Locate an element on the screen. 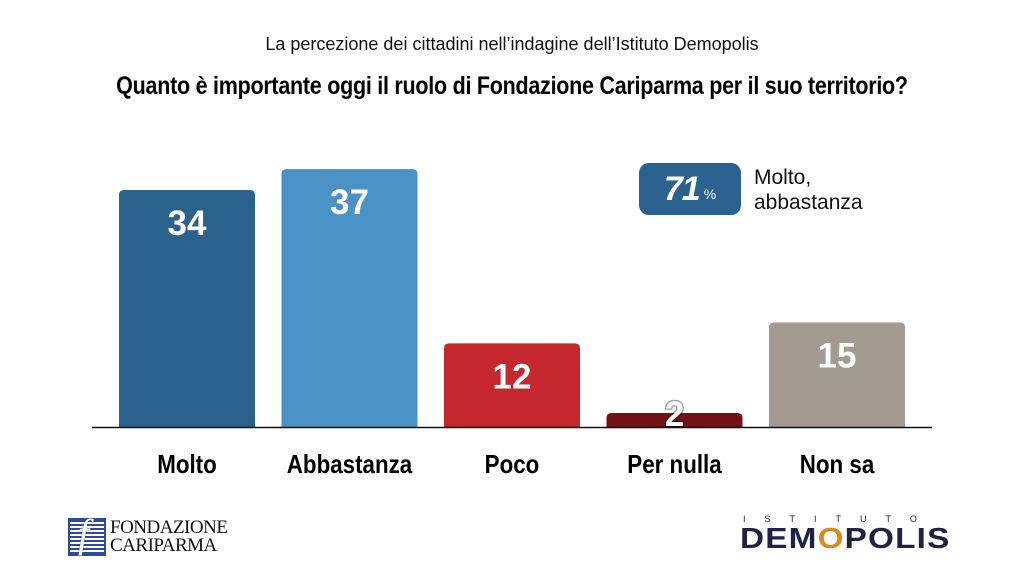  bar-value-label: 2 is located at coordinates (674, 414).